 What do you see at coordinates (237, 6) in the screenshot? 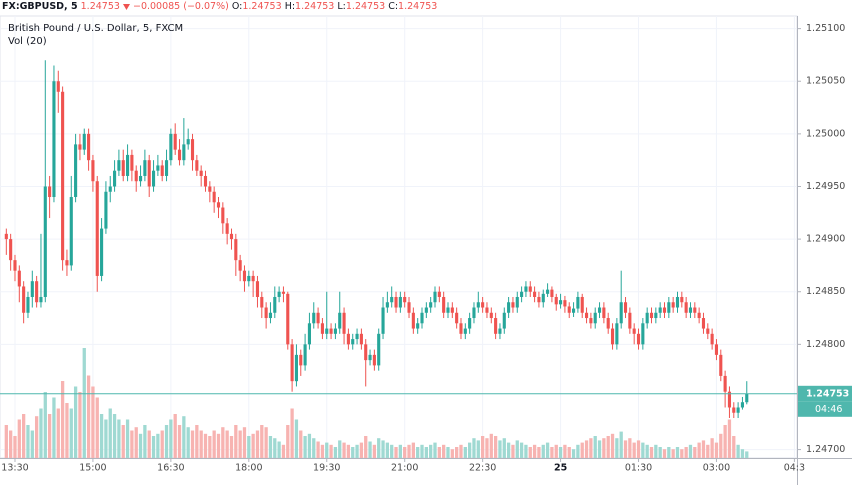
I see `ohlc-label: O:` at bounding box center [237, 6].